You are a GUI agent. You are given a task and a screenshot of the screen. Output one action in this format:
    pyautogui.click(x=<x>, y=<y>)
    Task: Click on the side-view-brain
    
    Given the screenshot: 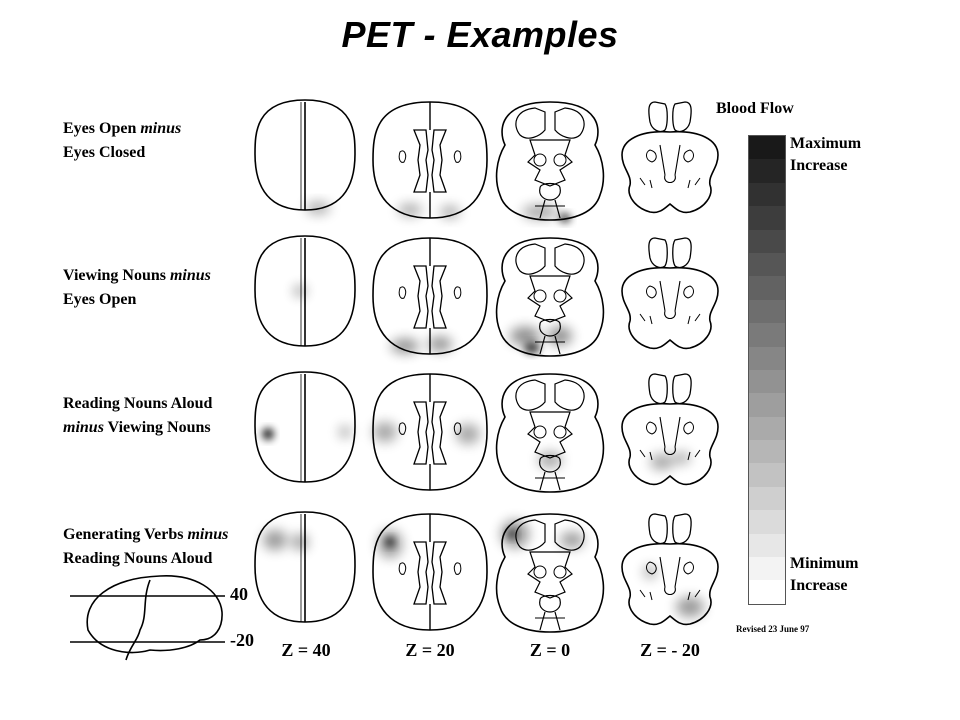 What is the action you would take?
    pyautogui.click(x=147, y=618)
    